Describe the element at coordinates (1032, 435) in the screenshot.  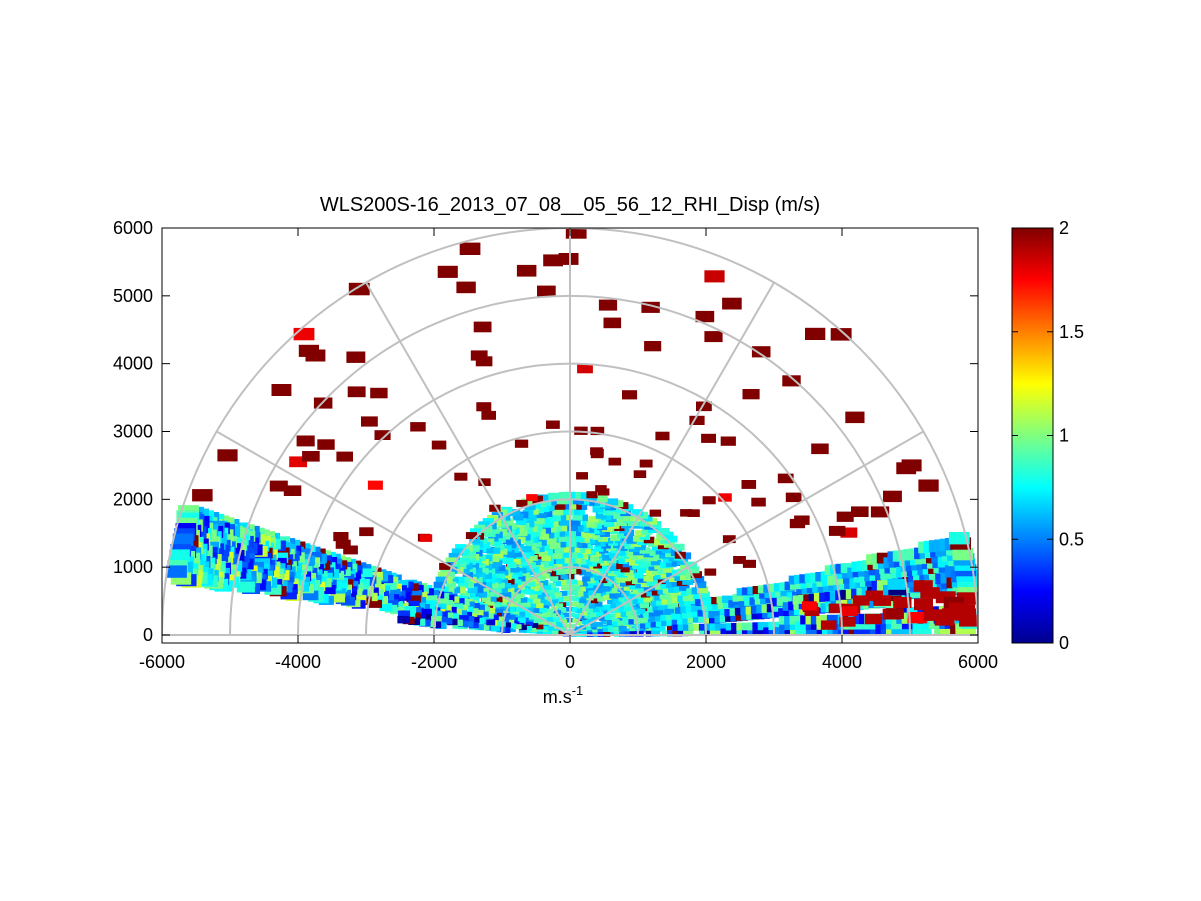
I see `colorbar` at that location.